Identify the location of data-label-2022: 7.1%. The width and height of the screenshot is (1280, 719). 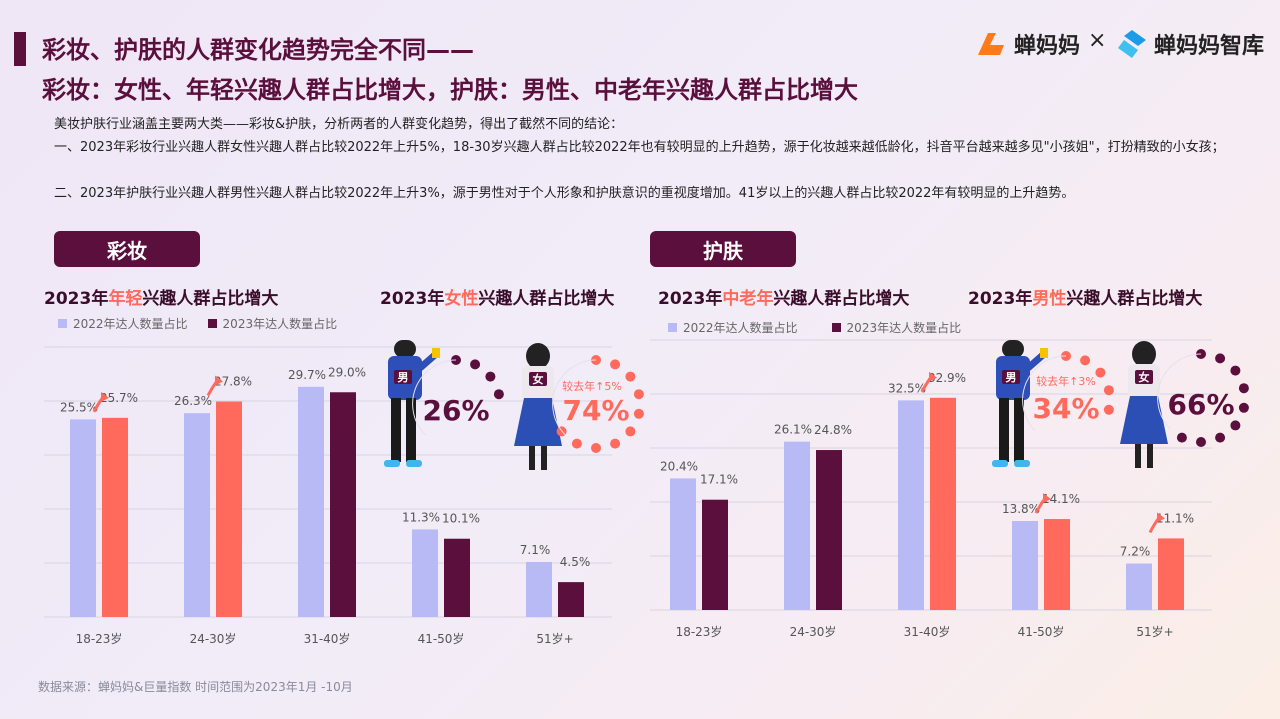
(535, 550).